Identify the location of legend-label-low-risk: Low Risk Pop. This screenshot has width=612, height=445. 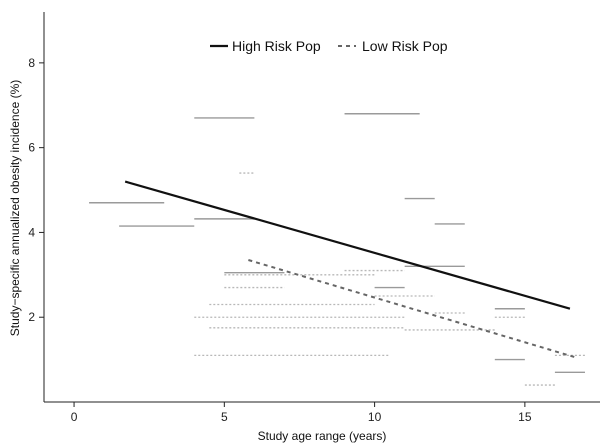
(405, 46).